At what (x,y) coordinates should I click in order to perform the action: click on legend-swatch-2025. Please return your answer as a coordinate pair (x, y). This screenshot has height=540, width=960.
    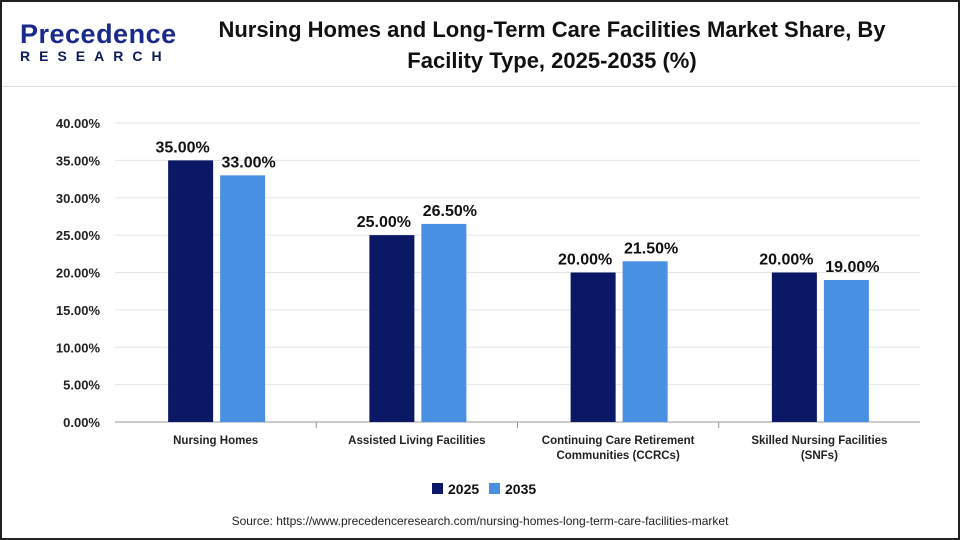
    Looking at the image, I should click on (437, 488).